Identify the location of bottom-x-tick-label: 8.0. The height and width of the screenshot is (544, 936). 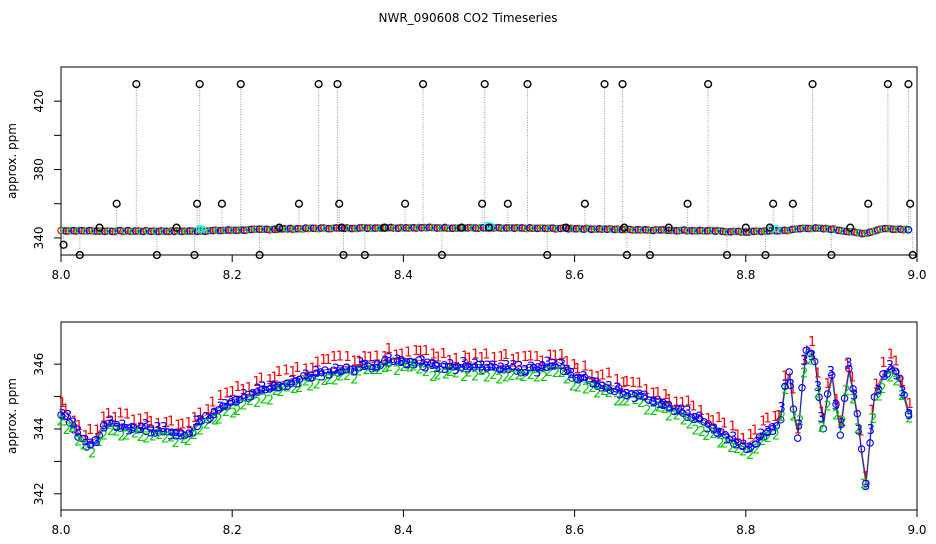
(60, 530).